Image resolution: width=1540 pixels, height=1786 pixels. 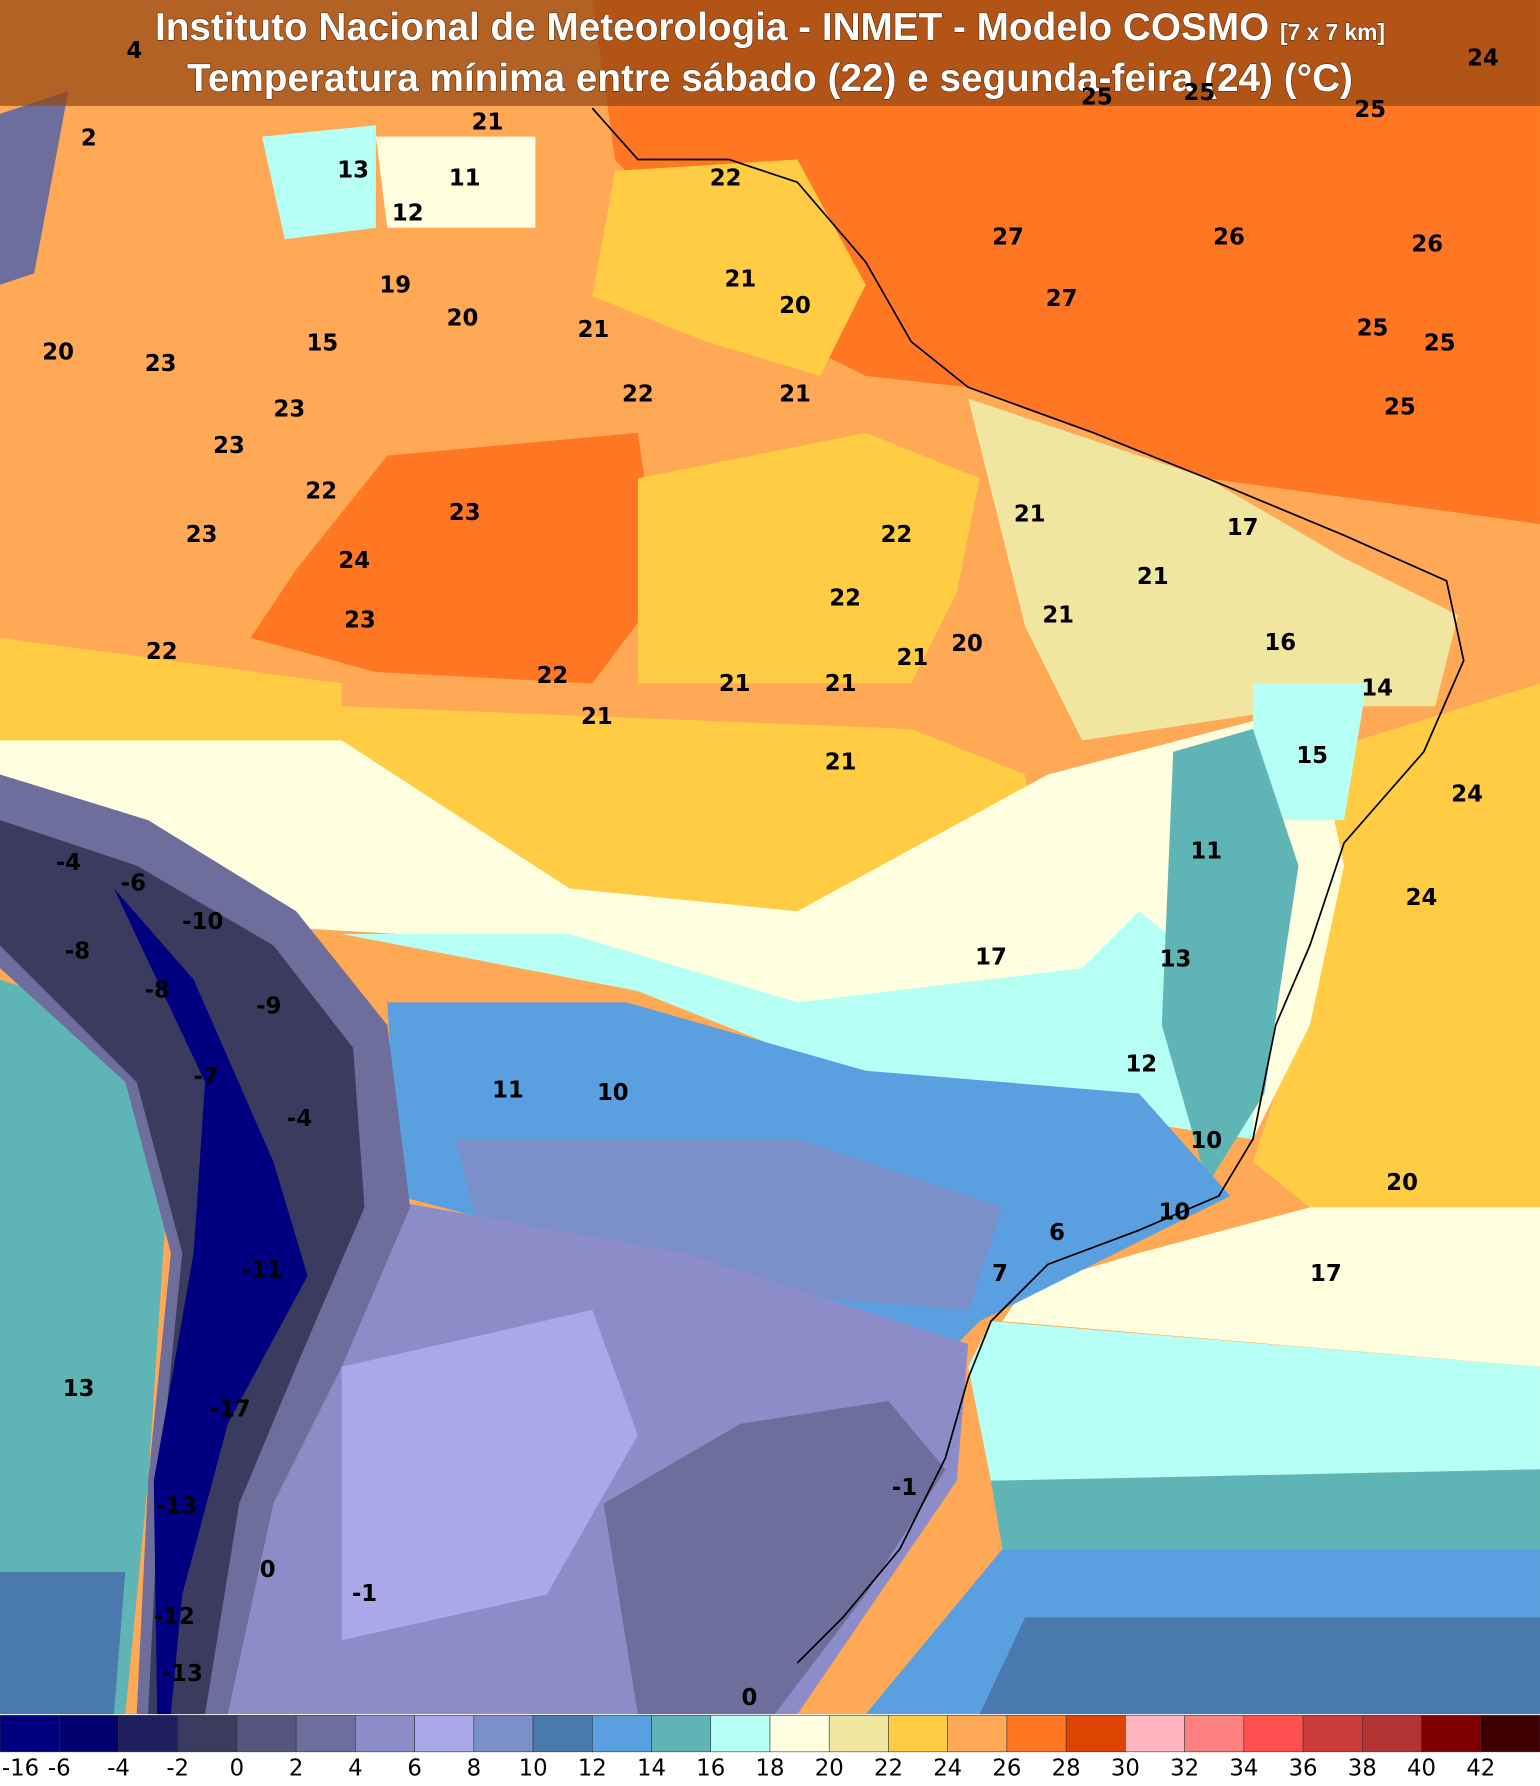 I want to click on temperature-label: -4, so click(x=299, y=1119).